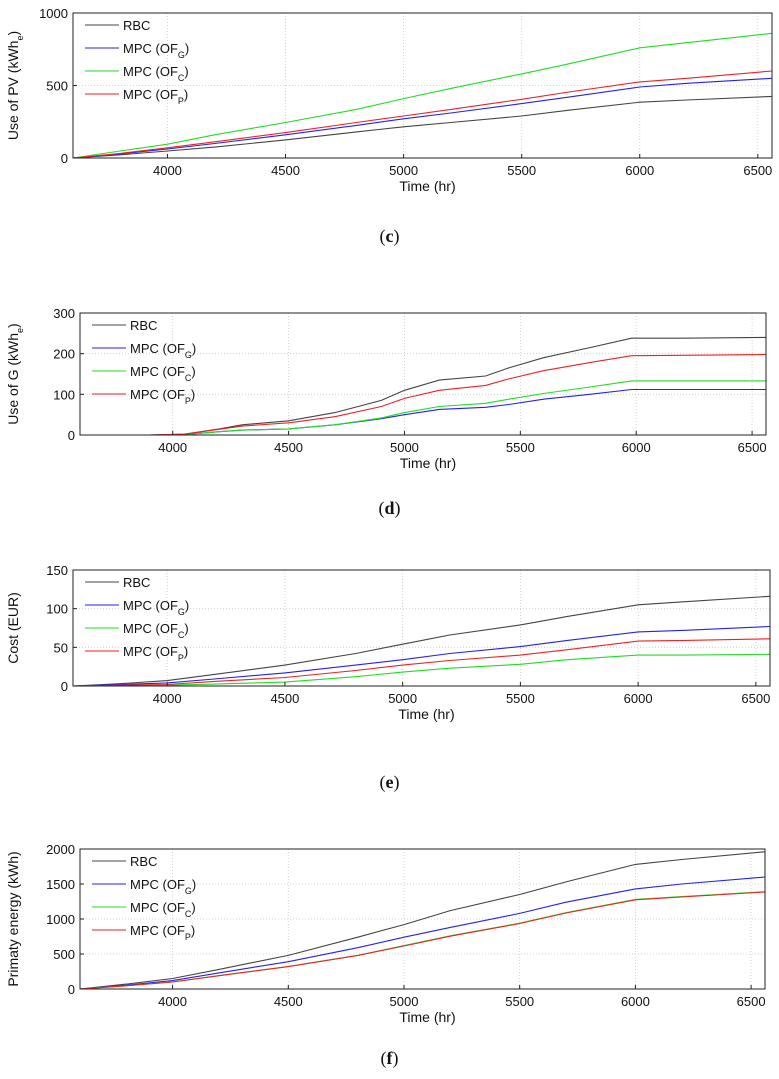 This screenshot has width=779, height=1079. Describe the element at coordinates (15, 373) in the screenshot. I see `y-axis-label: Use of G (kWhe)` at that location.